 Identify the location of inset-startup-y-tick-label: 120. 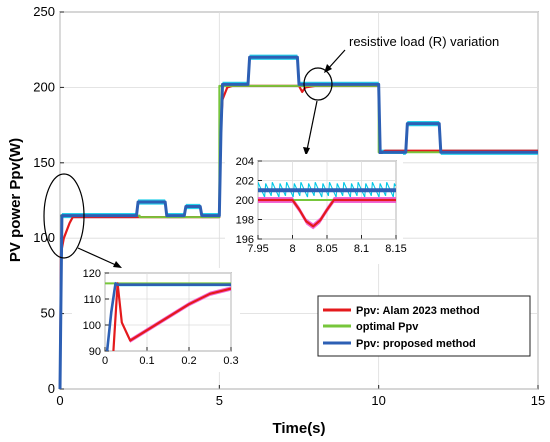
(92, 274).